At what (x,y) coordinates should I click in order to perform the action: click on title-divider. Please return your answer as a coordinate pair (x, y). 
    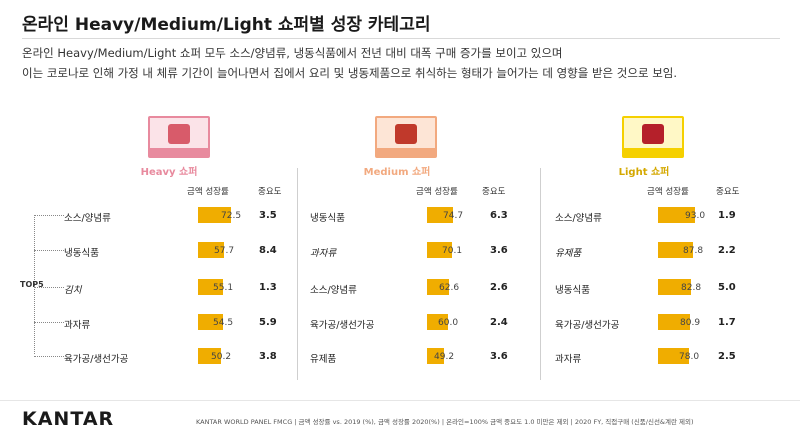
    Looking at the image, I should click on (401, 38).